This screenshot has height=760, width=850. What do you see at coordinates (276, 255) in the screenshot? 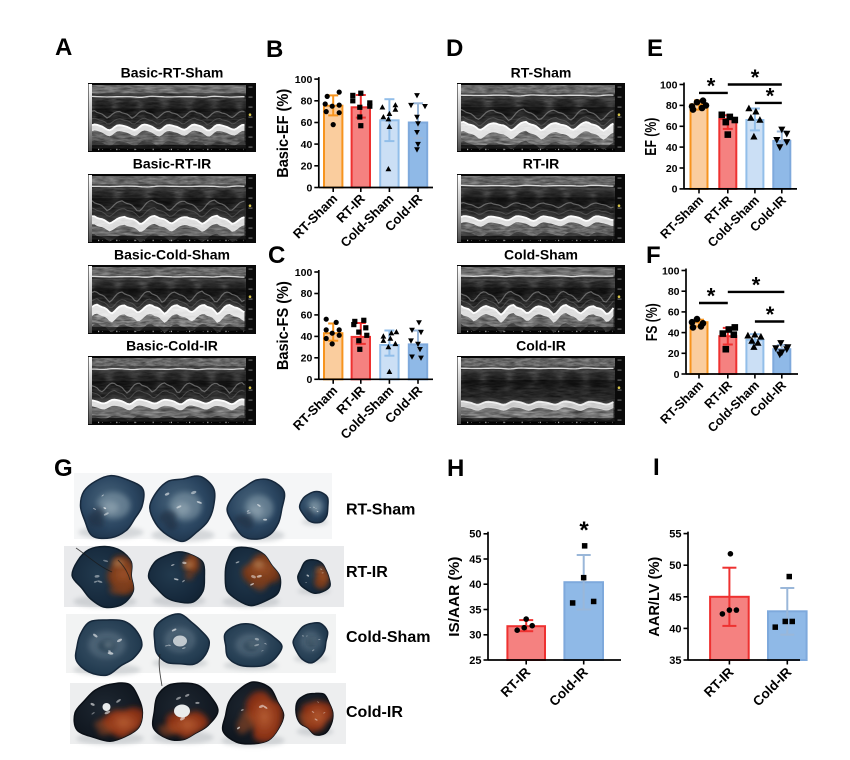
I see `svg-text: C` at bounding box center [276, 255].